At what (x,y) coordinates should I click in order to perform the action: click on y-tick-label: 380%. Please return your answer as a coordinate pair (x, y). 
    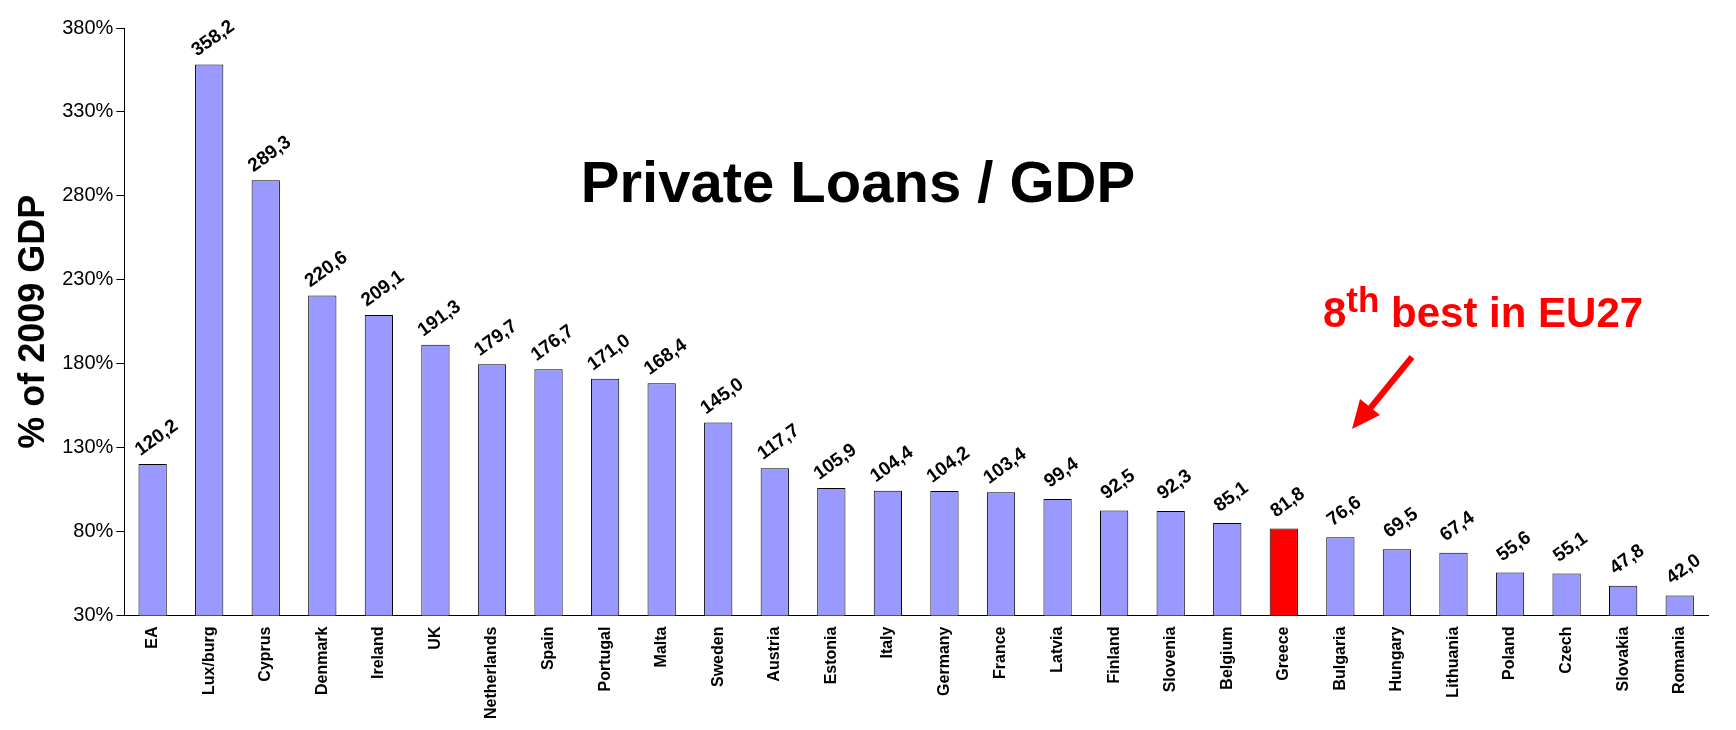
    Looking at the image, I should click on (88, 26).